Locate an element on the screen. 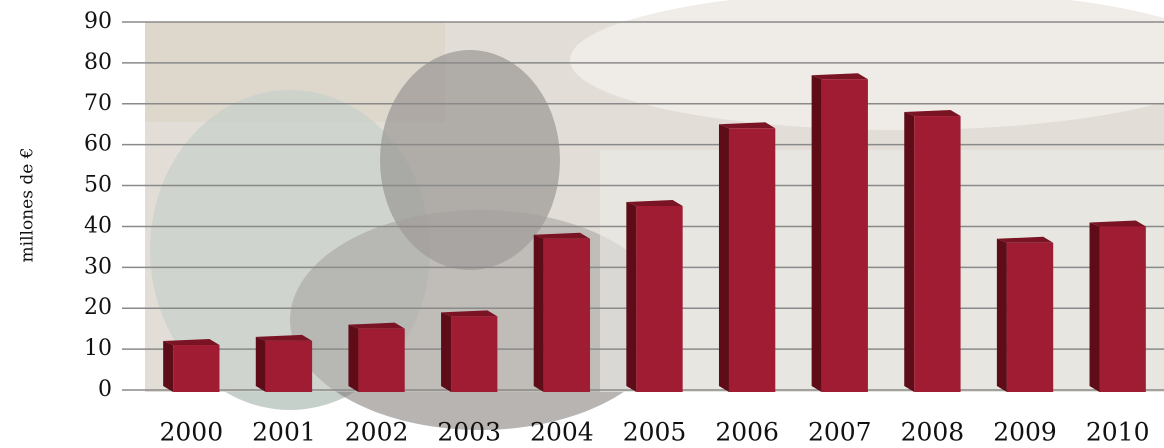  x-tick-label: 2008 is located at coordinates (933, 432).